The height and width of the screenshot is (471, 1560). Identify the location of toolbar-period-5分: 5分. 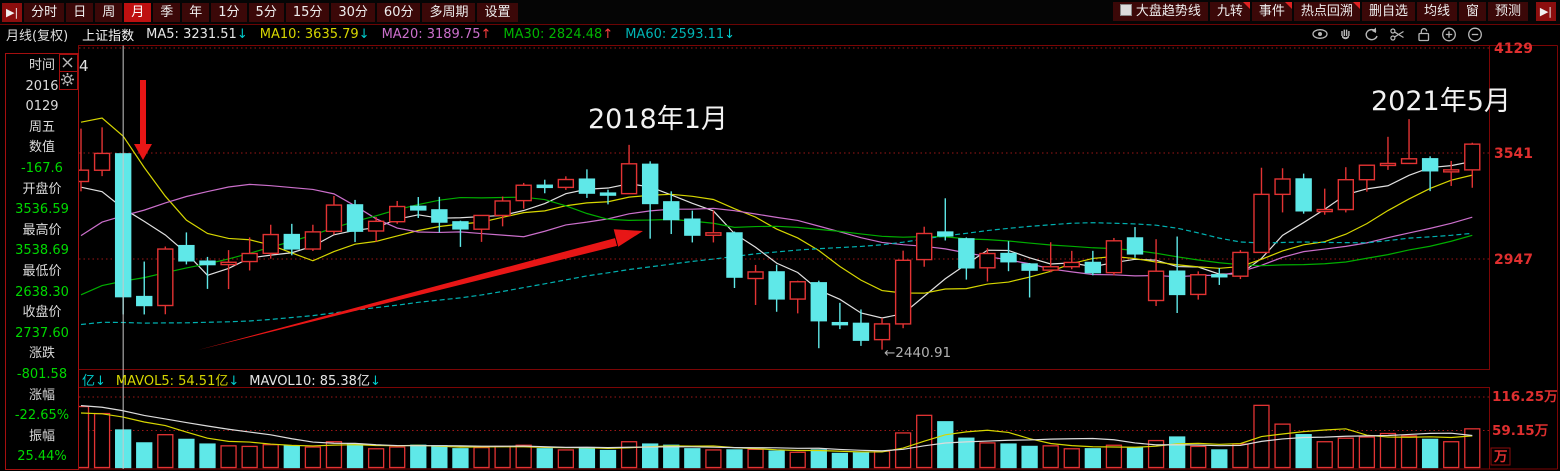
(266, 12).